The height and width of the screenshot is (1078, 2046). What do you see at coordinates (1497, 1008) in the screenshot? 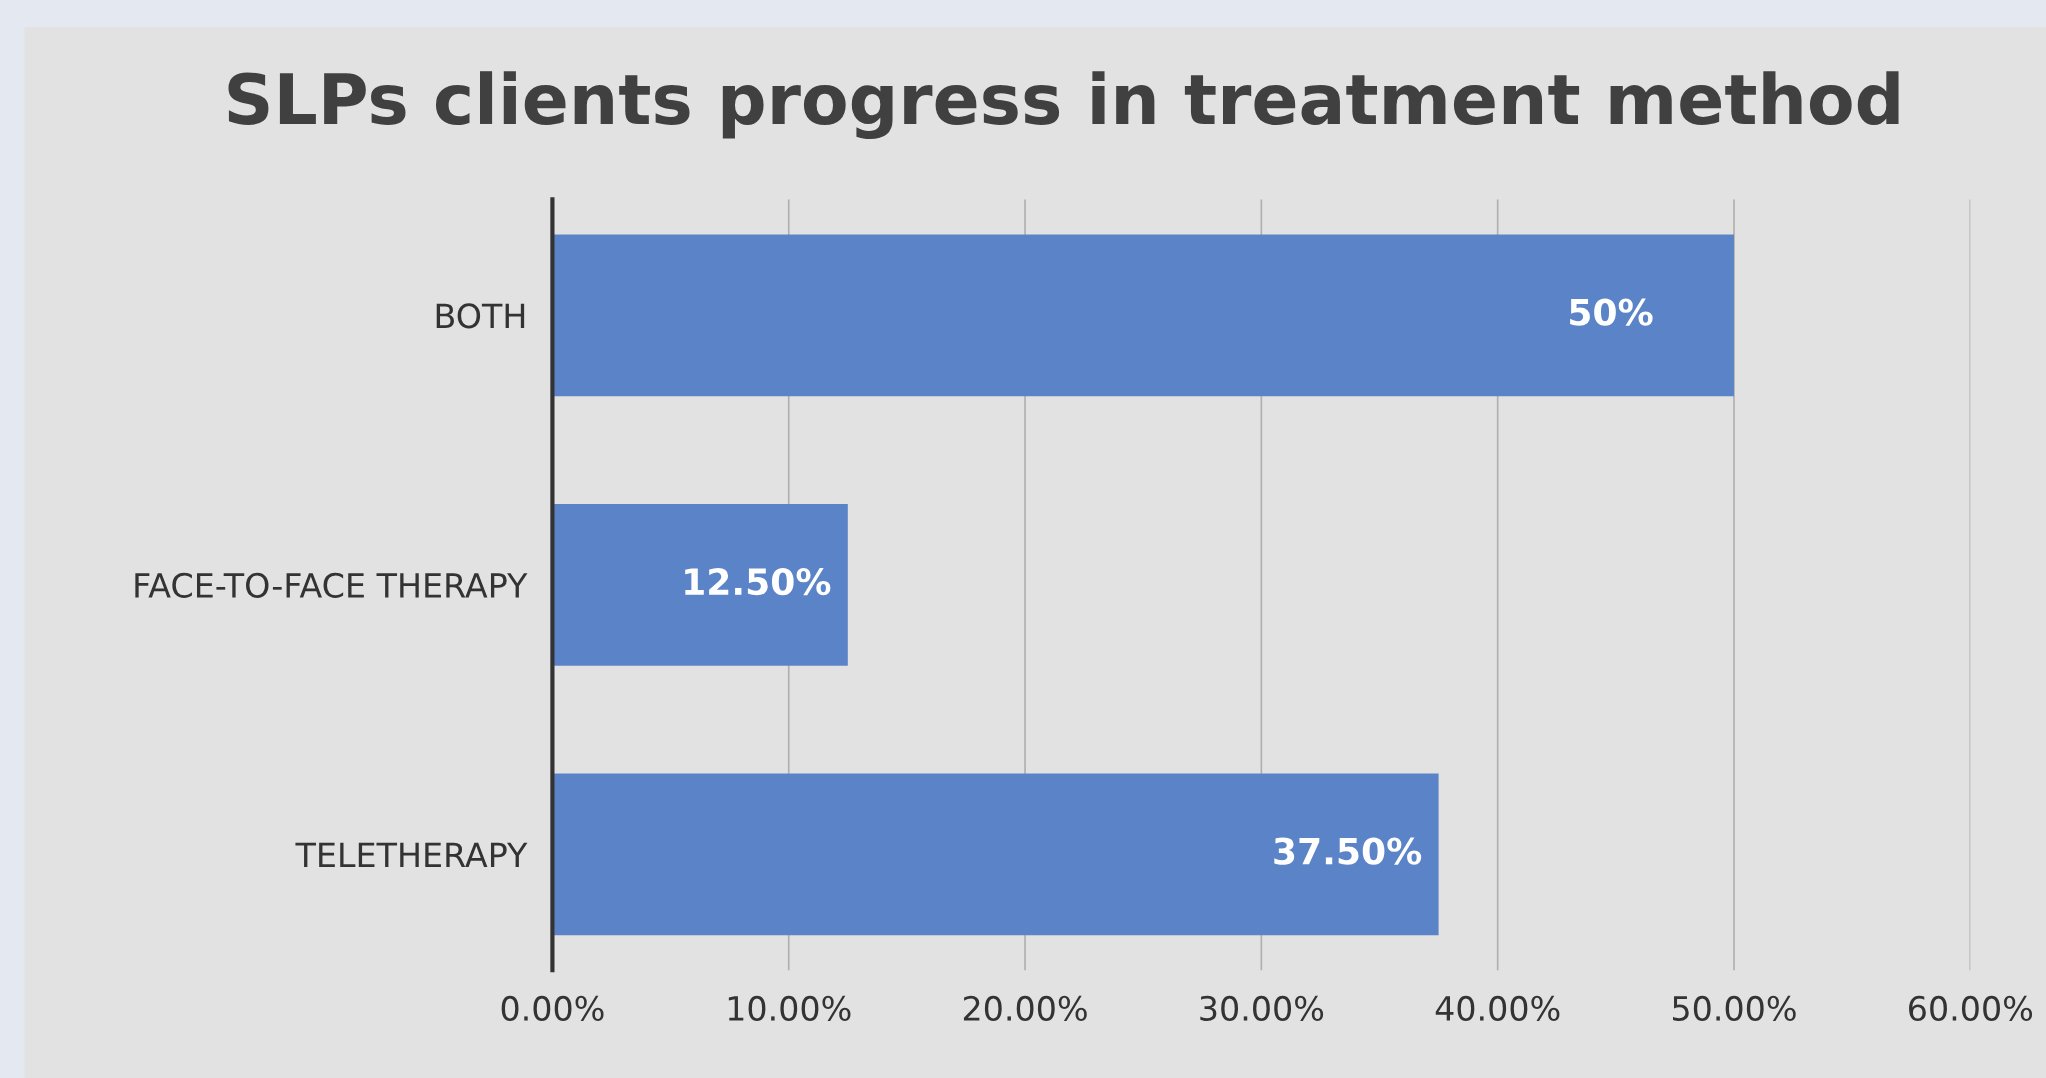
I see `x-tick-label: 40.00%` at bounding box center [1497, 1008].